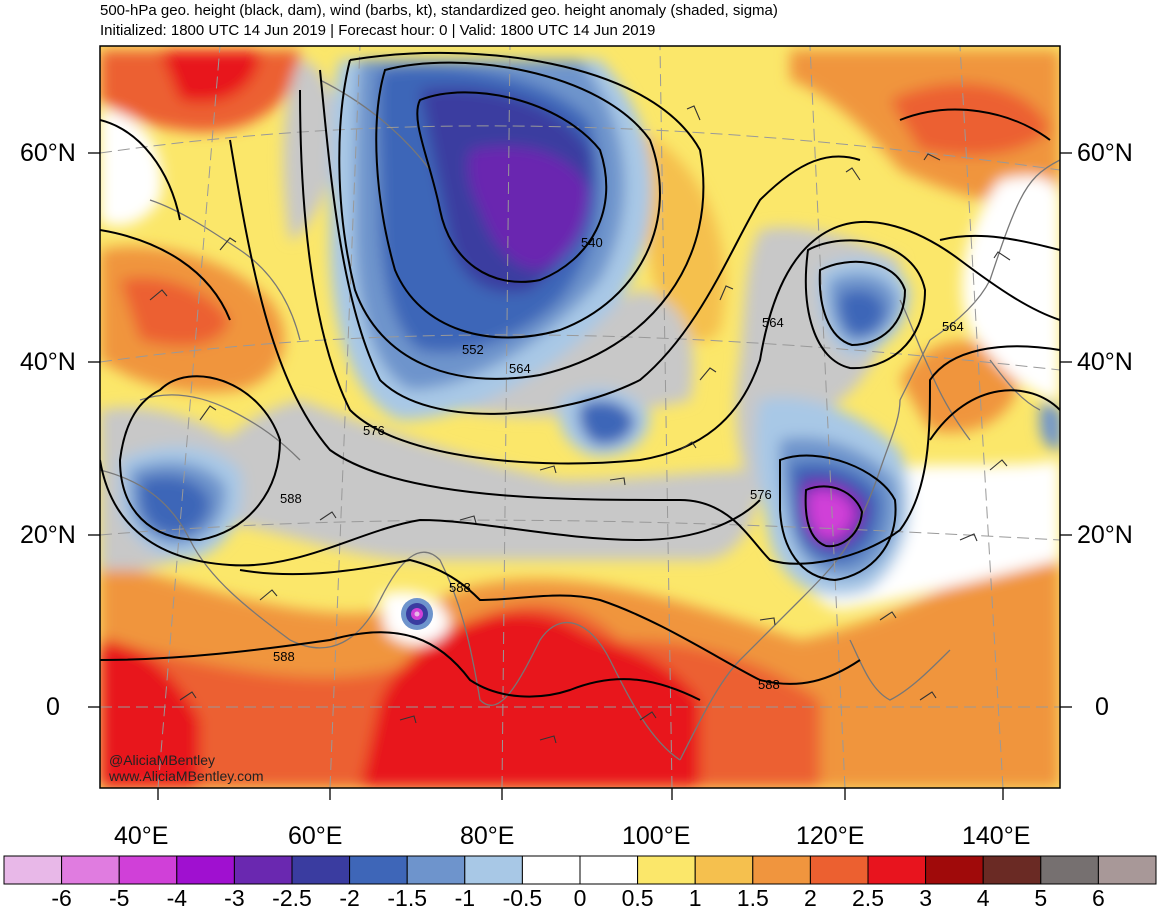  I want to click on lon-label: 140°E, so click(996, 836).